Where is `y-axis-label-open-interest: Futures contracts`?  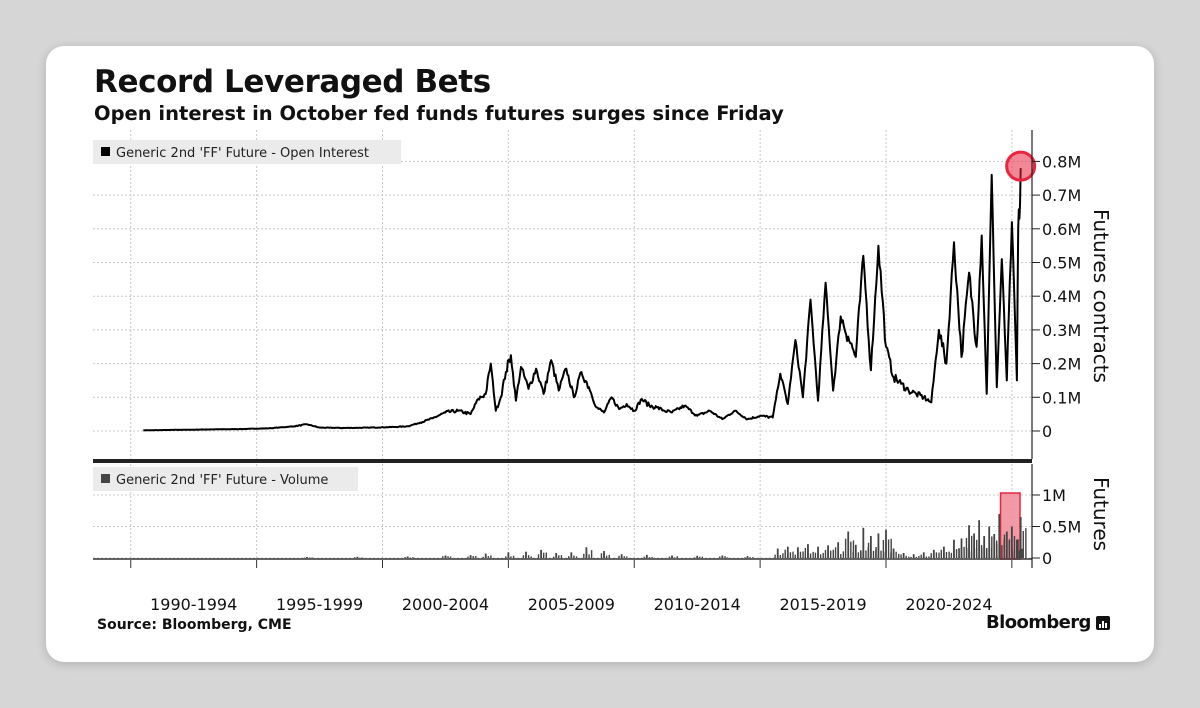
y-axis-label-open-interest: Futures contracts is located at coordinates (1101, 296).